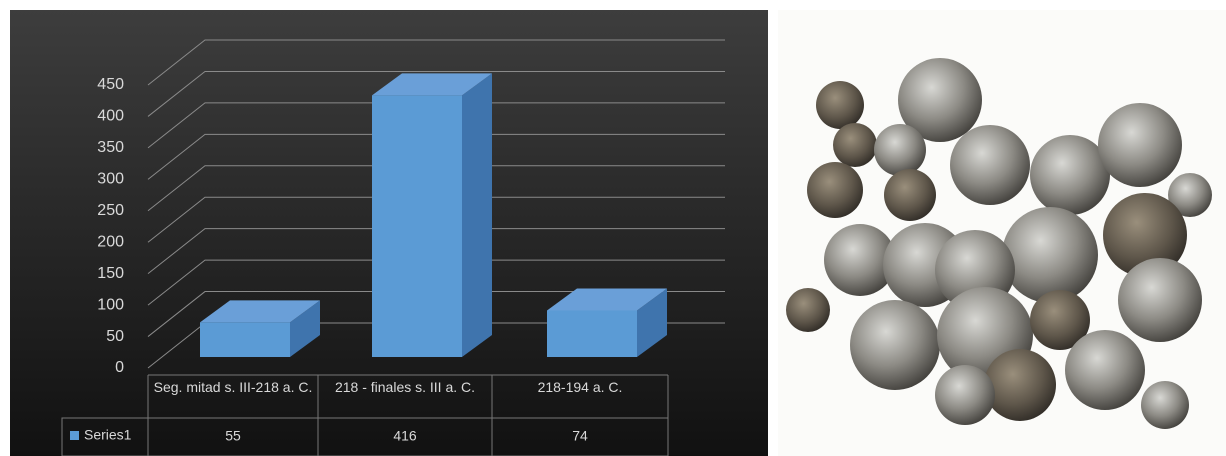  I want to click on y-tick-label: 350, so click(110, 147).